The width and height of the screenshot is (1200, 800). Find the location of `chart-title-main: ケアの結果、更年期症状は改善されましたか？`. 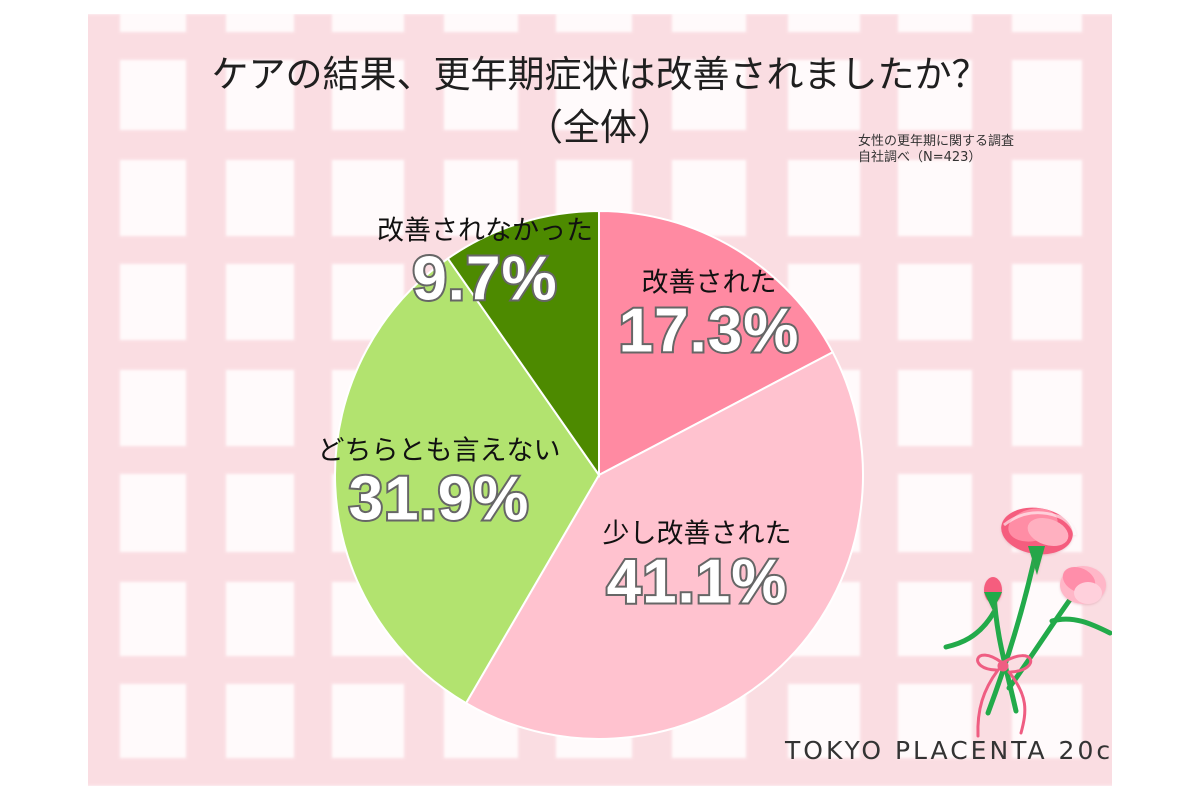

chart-title-main: ケアの結果、更年期症状は改善されましたか？ is located at coordinates (600, 74).